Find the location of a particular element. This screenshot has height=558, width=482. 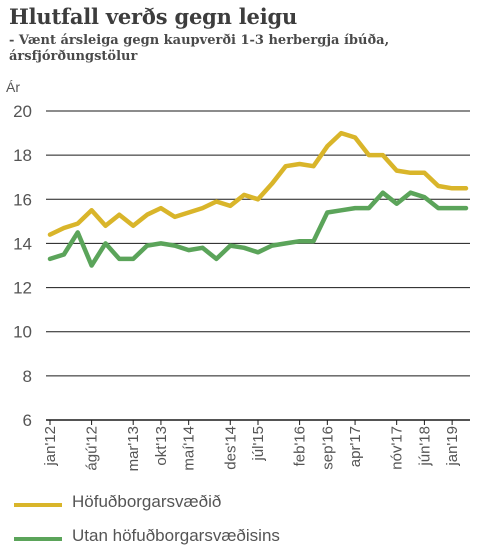

x-tick-label: feb'16 is located at coordinates (300, 446).